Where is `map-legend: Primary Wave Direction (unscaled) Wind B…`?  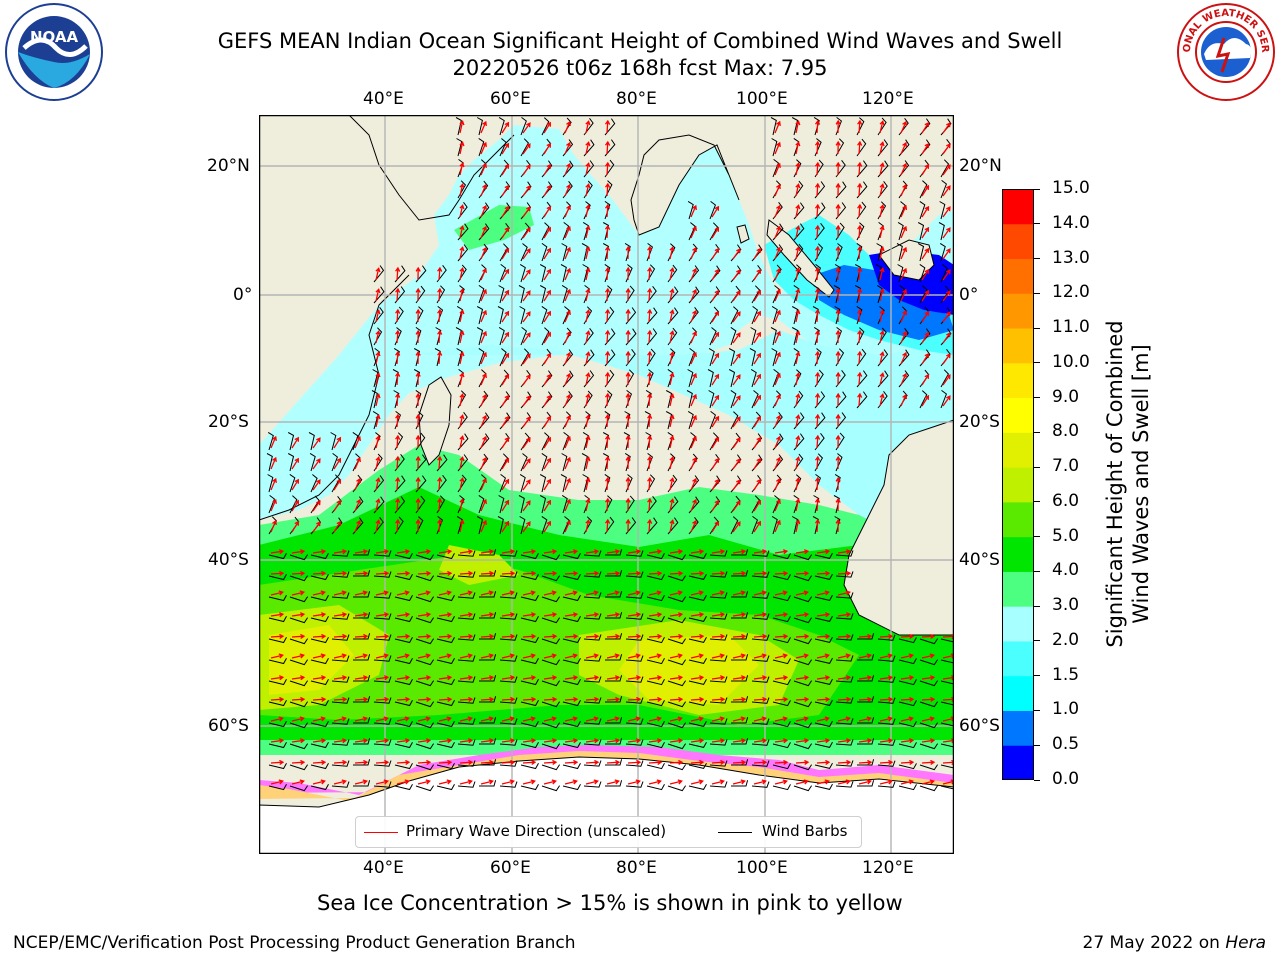 map-legend: Primary Wave Direction (unscaled) Wind B… is located at coordinates (608, 832).